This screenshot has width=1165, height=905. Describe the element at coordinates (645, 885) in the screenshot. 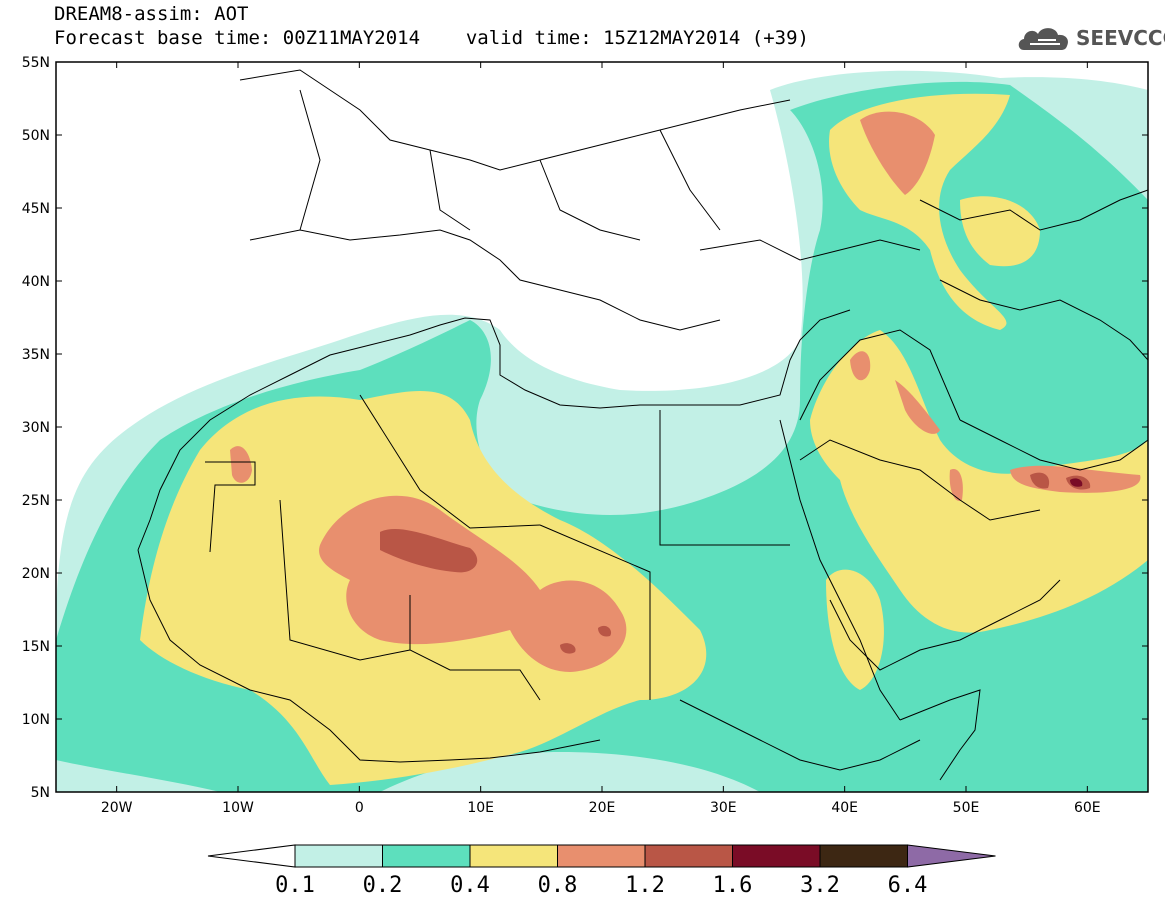

I see `colorbar-label: 1.2` at that location.